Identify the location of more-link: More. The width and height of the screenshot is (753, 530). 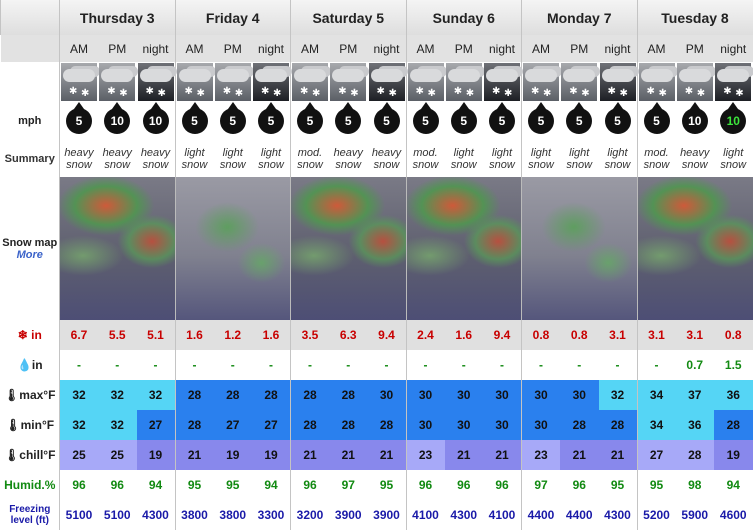
(29, 254).